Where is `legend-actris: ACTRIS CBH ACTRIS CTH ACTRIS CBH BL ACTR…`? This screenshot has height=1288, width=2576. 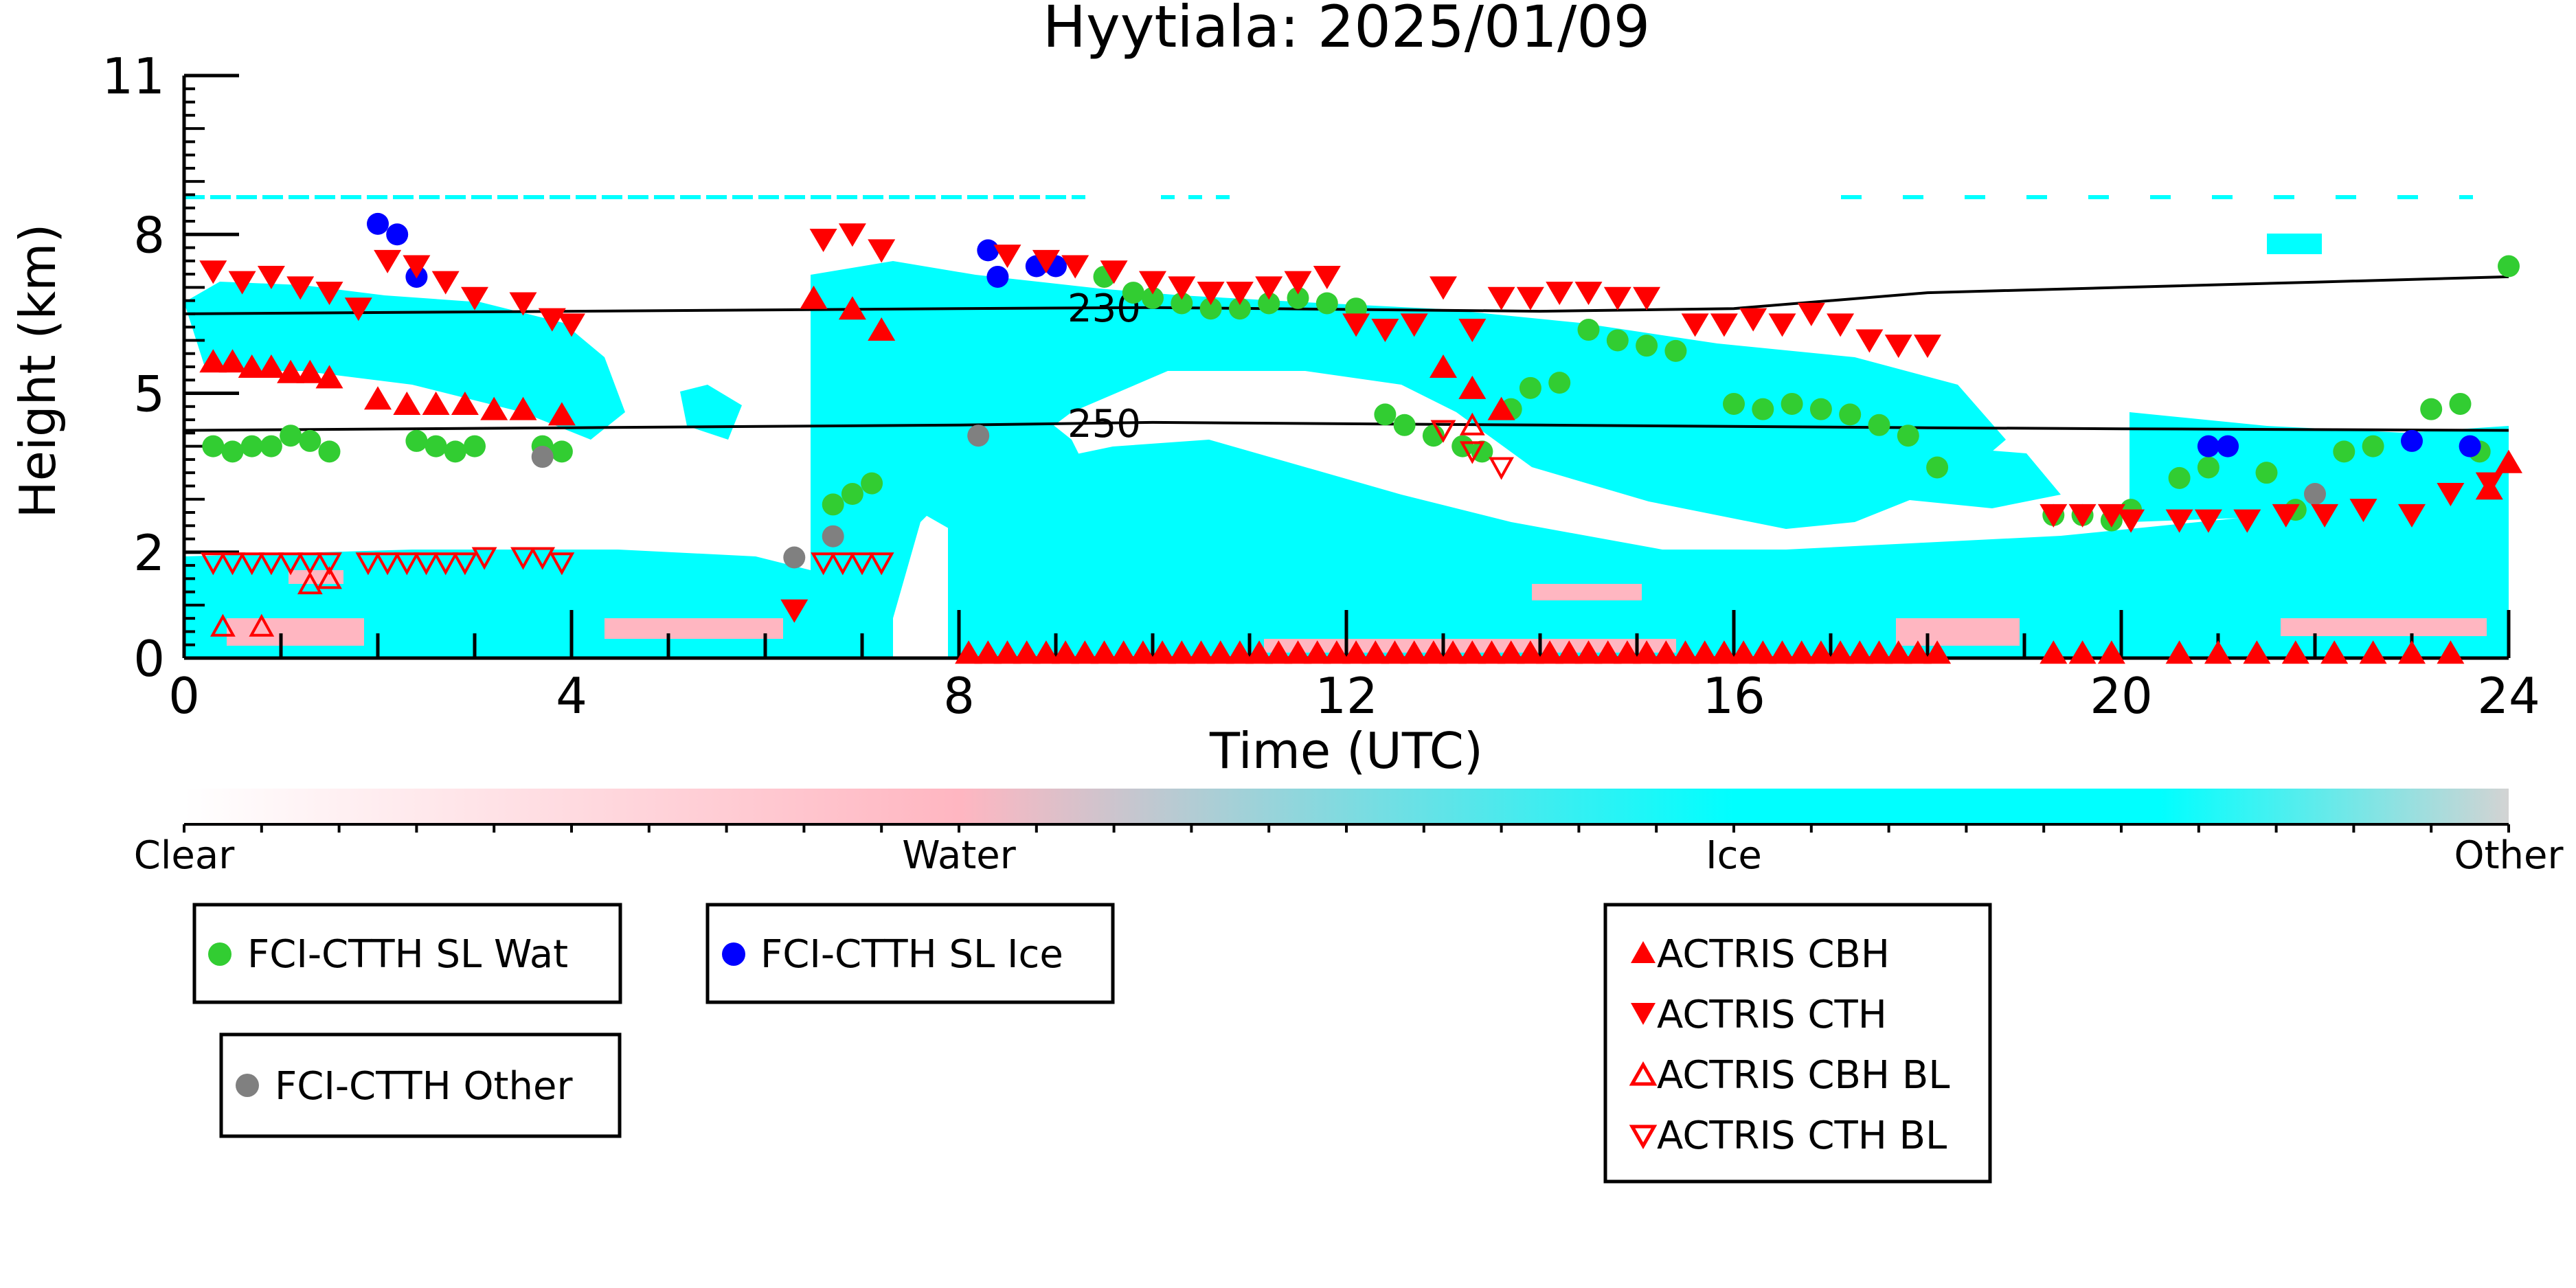 legend-actris: ACTRIS CBH ACTRIS CTH ACTRIS CBH BL ACTR… is located at coordinates (1797, 1043).